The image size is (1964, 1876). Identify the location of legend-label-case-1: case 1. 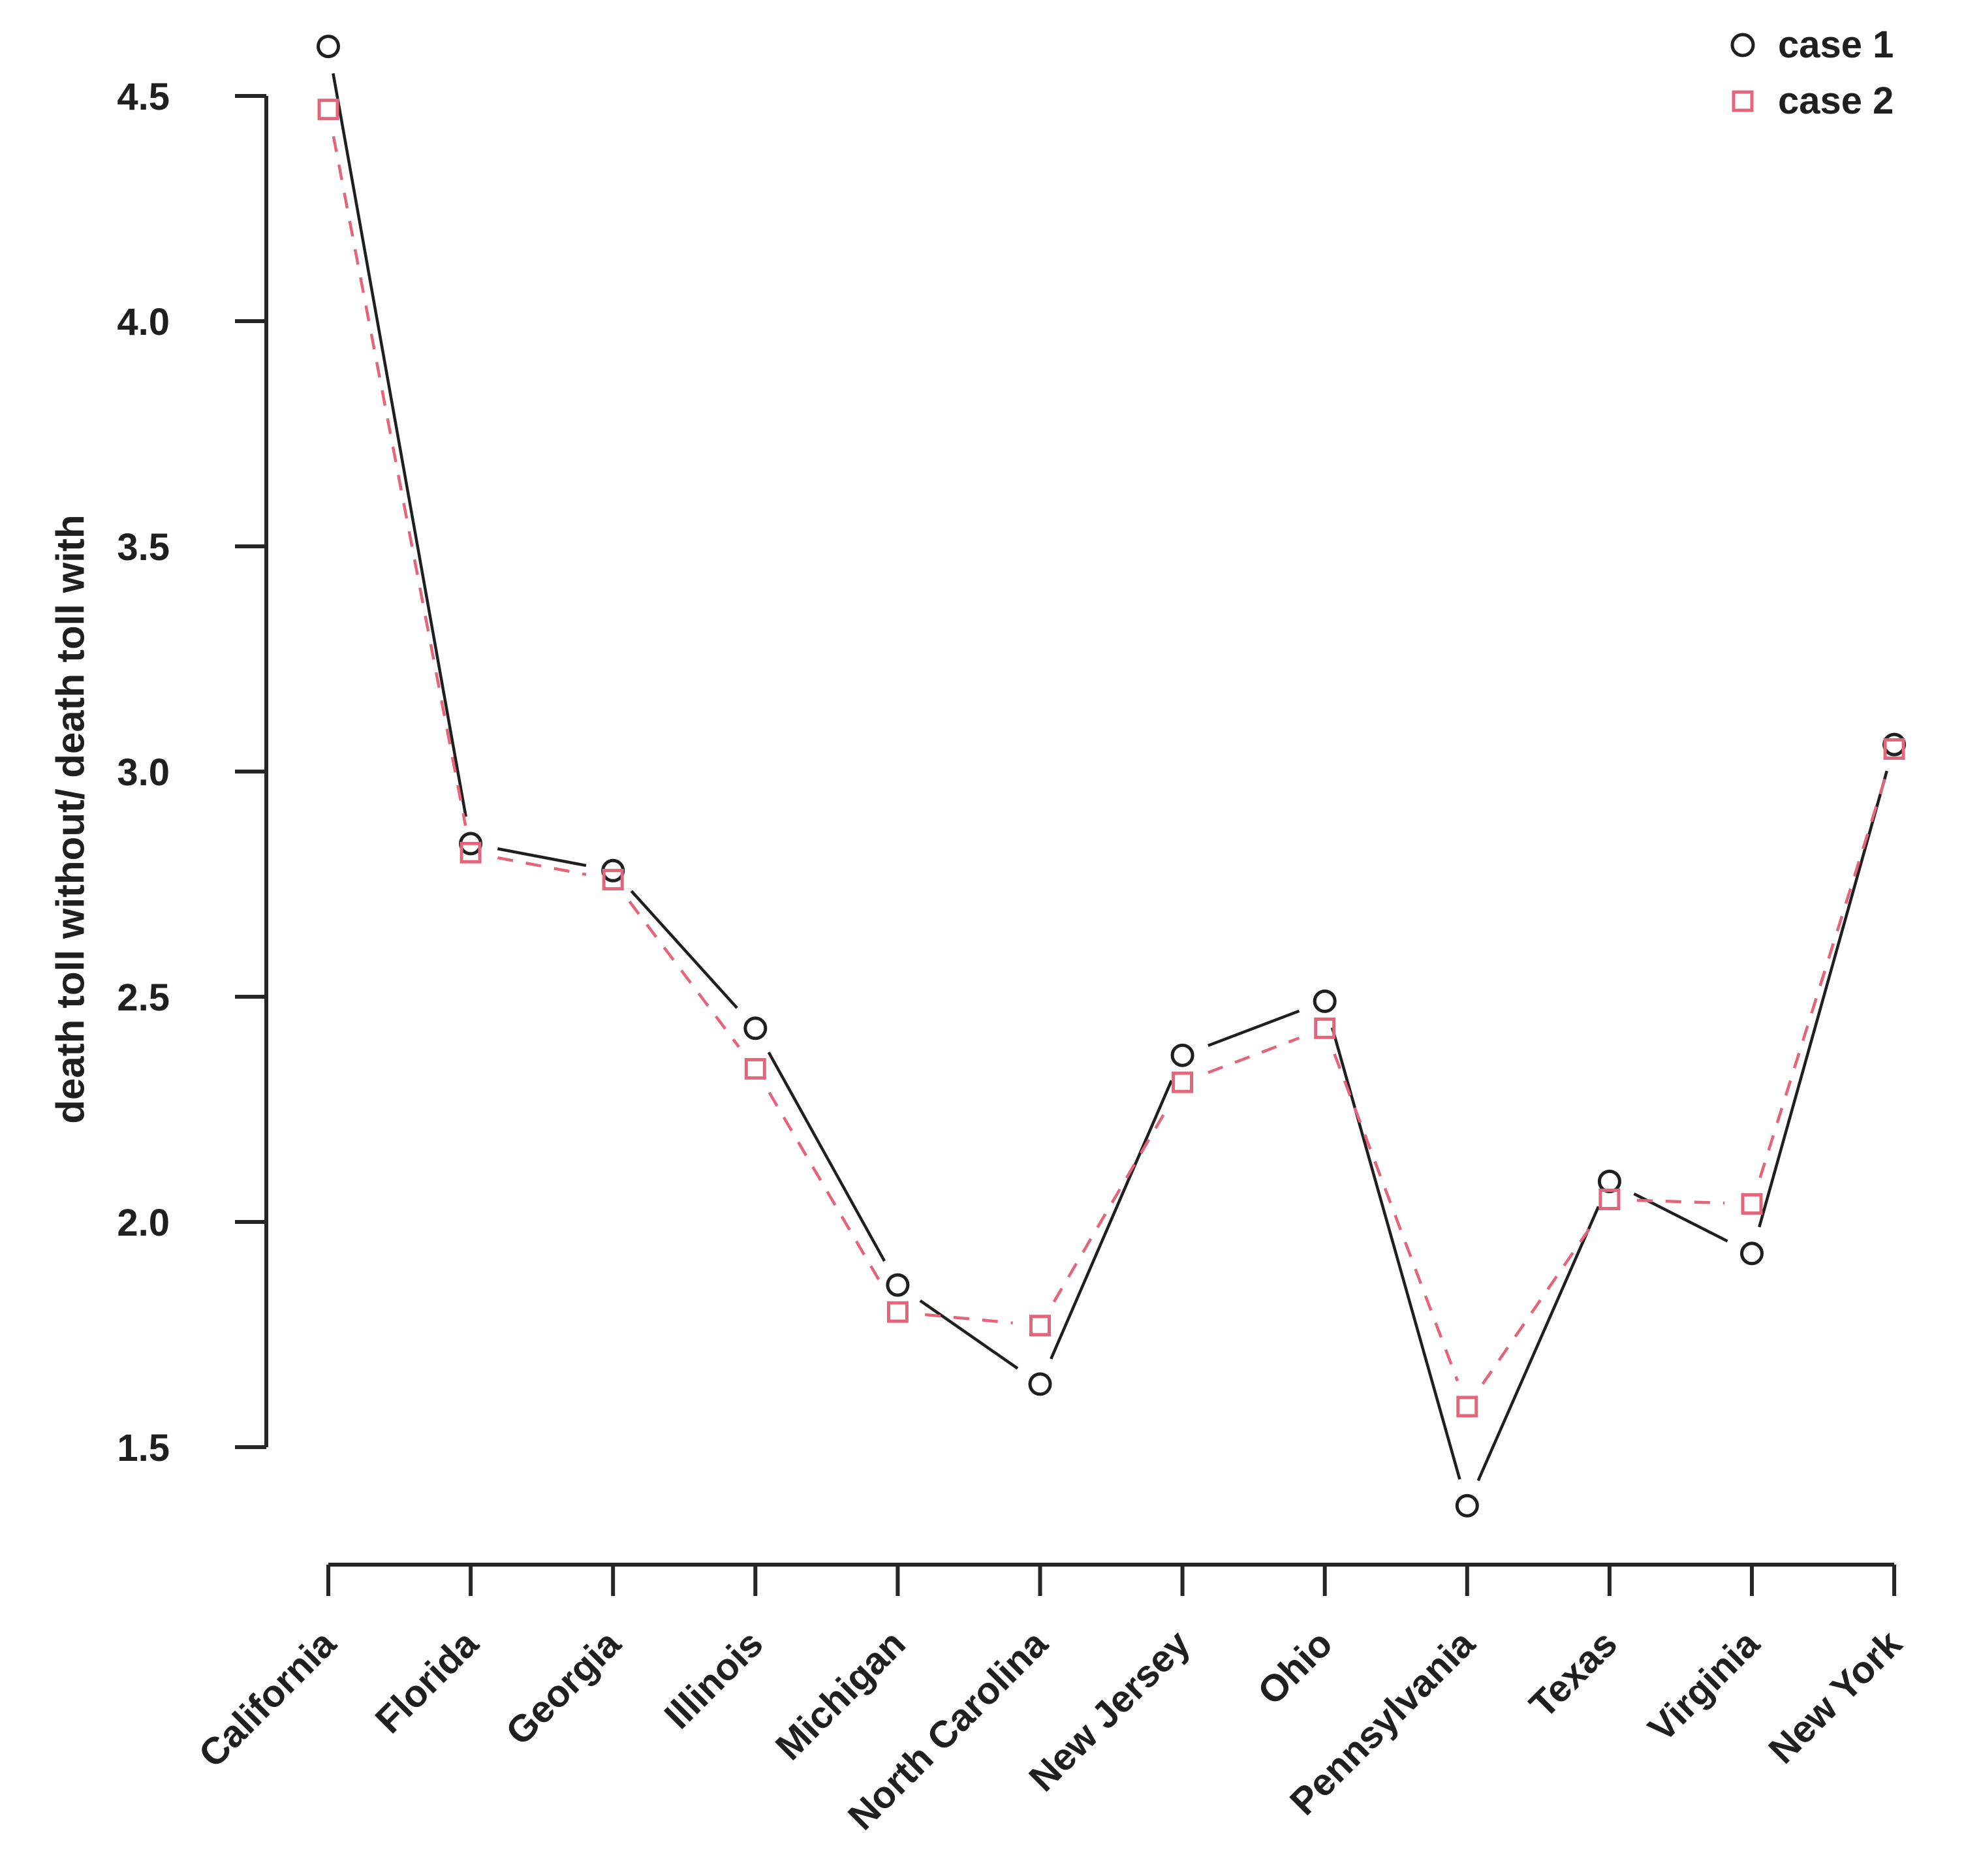
(1836, 45).